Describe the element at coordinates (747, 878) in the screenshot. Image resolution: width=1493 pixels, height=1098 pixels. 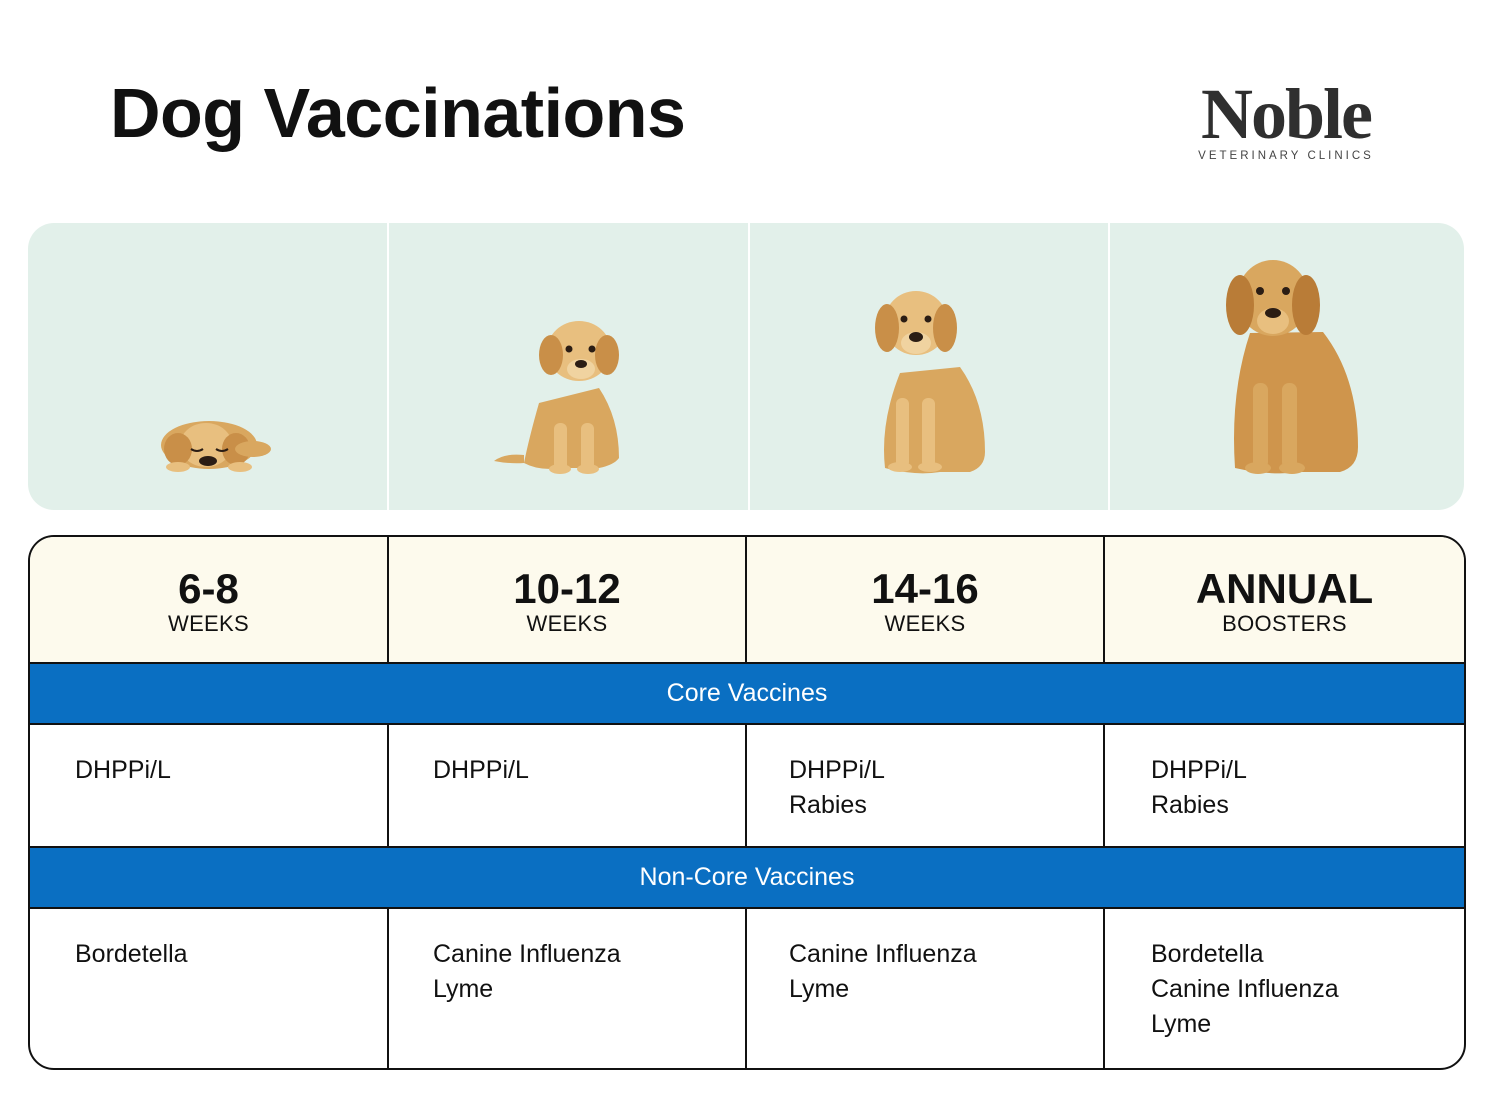
I see `non-core-vaccines-section-bar: Non-Core Vaccines` at that location.